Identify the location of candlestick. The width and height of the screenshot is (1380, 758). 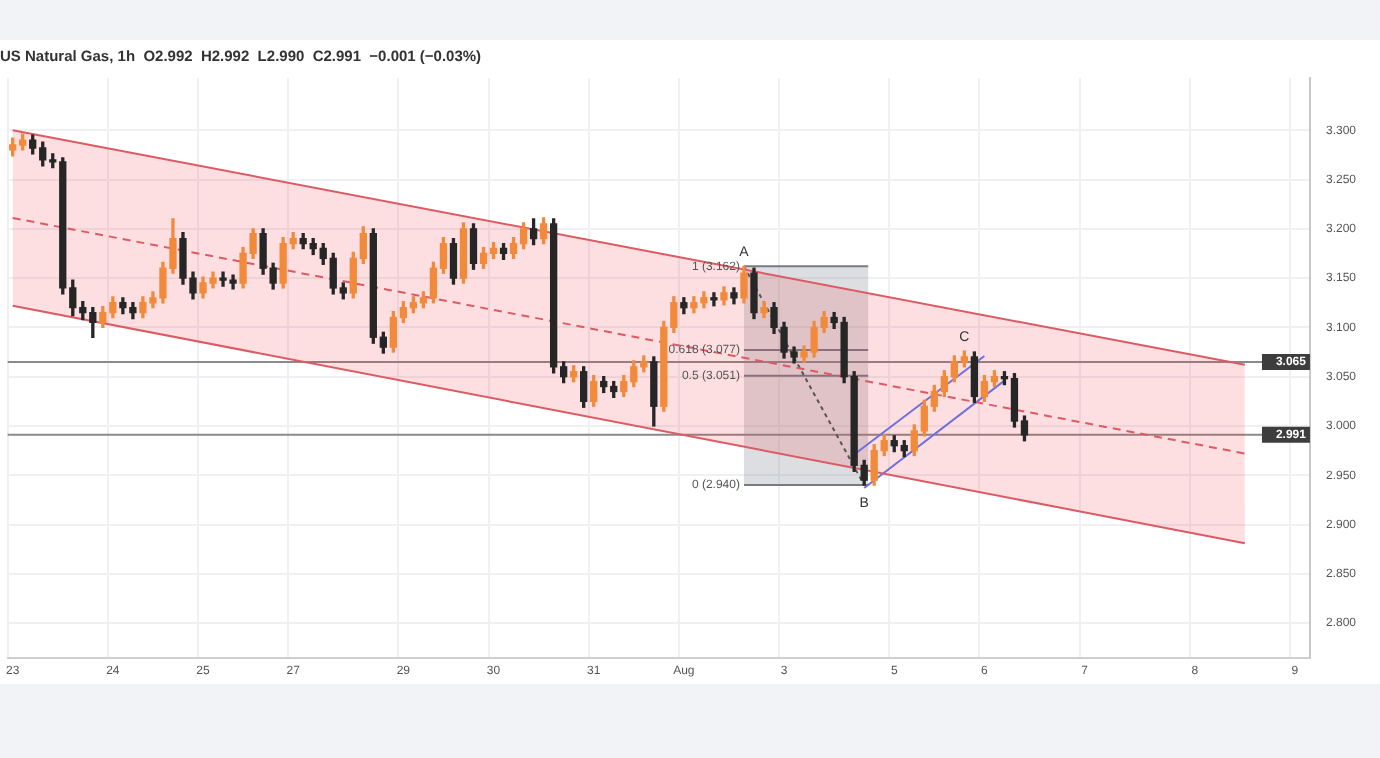
(714, 299).